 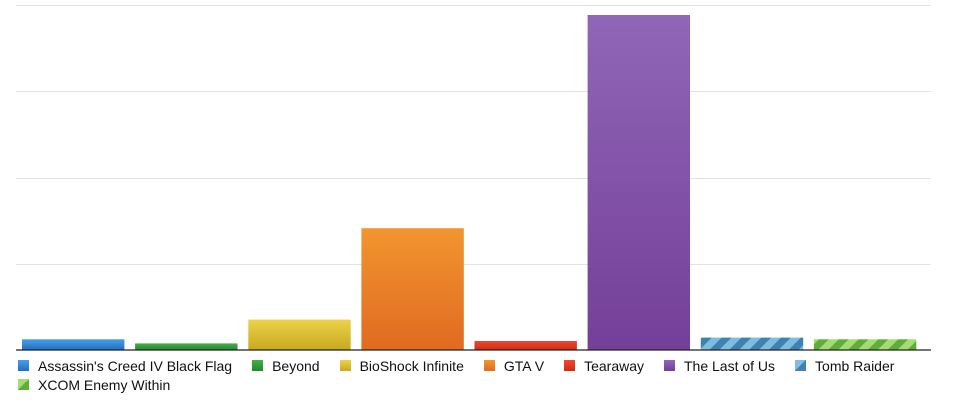 What do you see at coordinates (104, 384) in the screenshot?
I see `legend-label-8: XCOM Enemy Within` at bounding box center [104, 384].